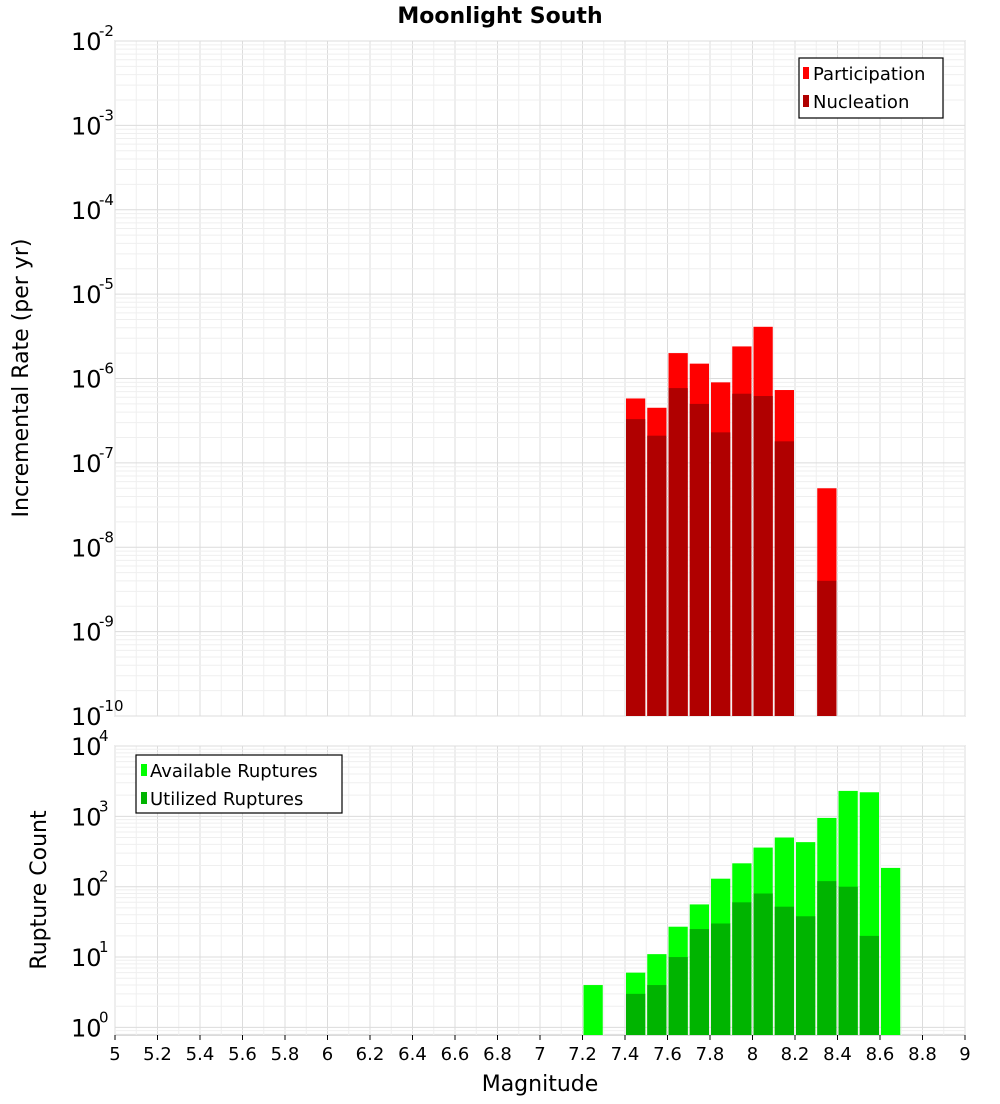 The width and height of the screenshot is (1000, 1104). Describe the element at coordinates (111, 706) in the screenshot. I see `y-tick-exponent: -10` at that location.